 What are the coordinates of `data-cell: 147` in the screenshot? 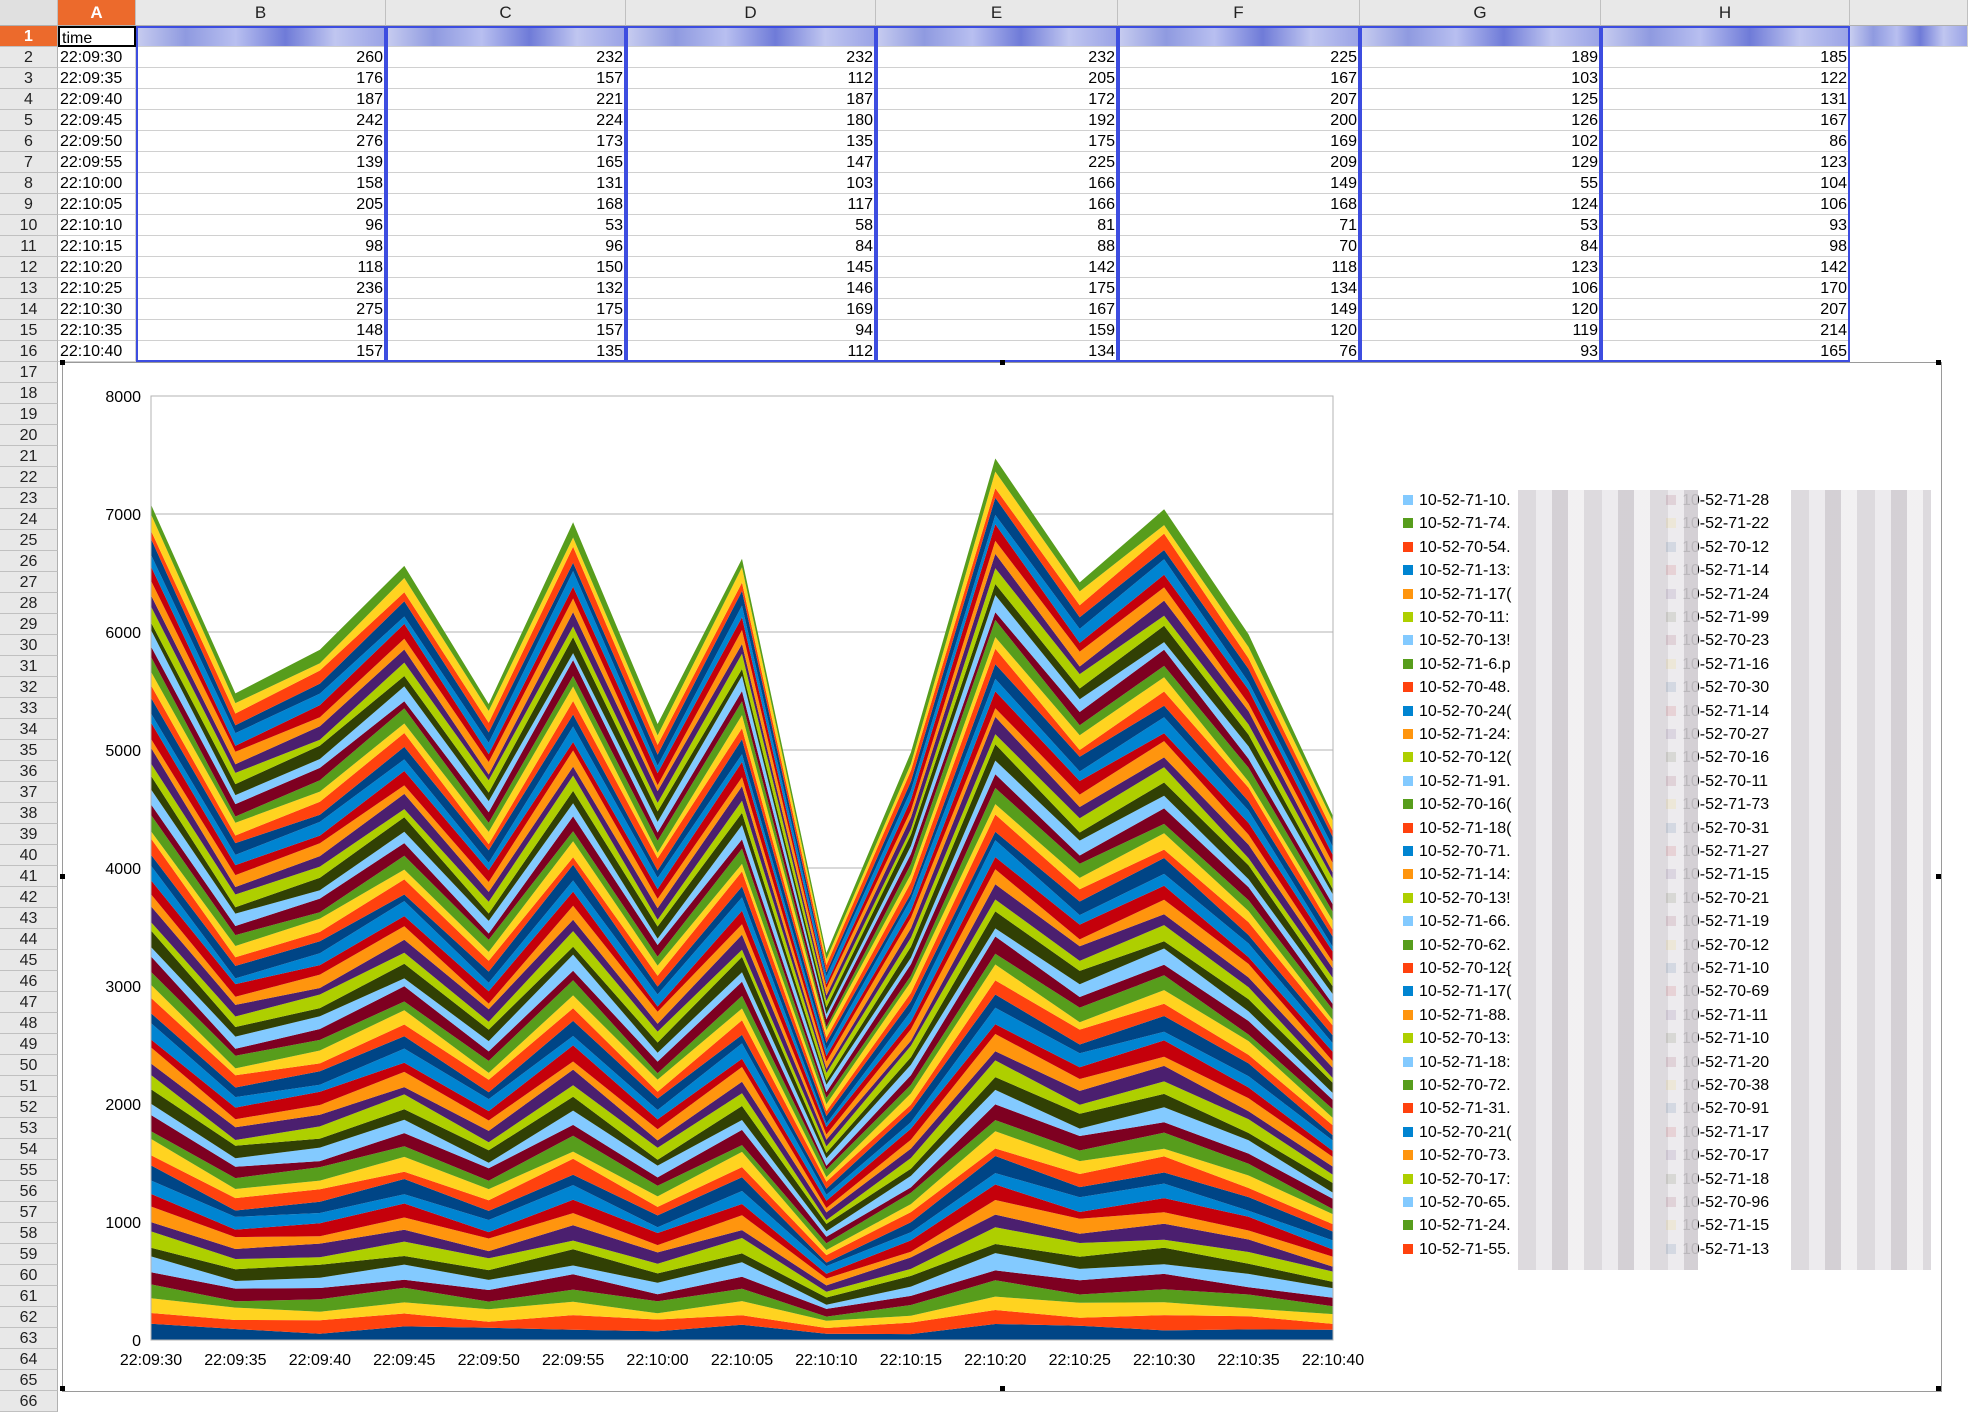 It's located at (751, 162).